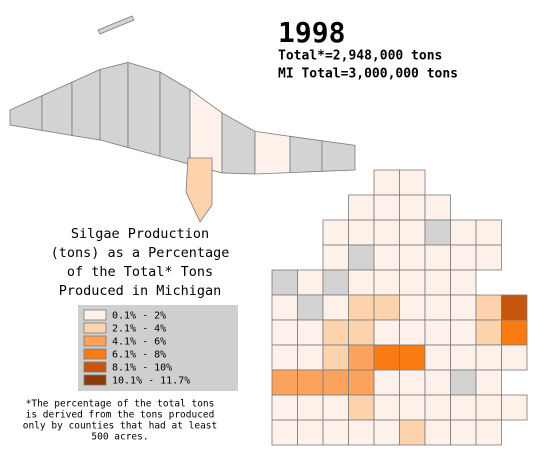 The image size is (550, 456). What do you see at coordinates (116, 25) in the screenshot?
I see `isle-royale` at bounding box center [116, 25].